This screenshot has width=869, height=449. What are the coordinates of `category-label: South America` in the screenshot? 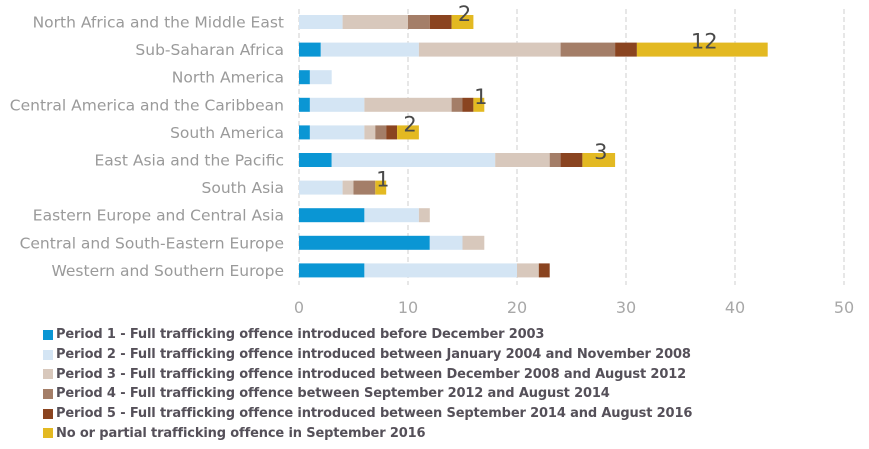 It's located at (227, 133).